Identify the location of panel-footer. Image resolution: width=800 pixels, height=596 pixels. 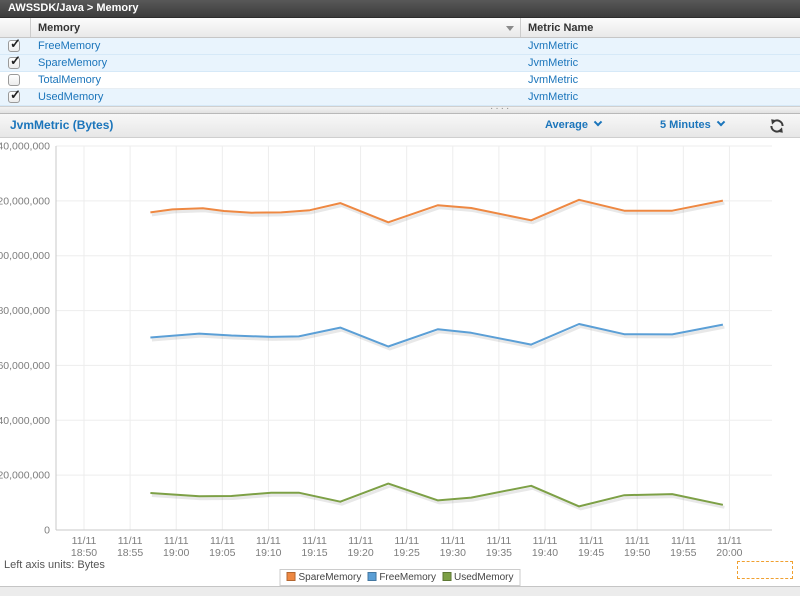
(400, 591).